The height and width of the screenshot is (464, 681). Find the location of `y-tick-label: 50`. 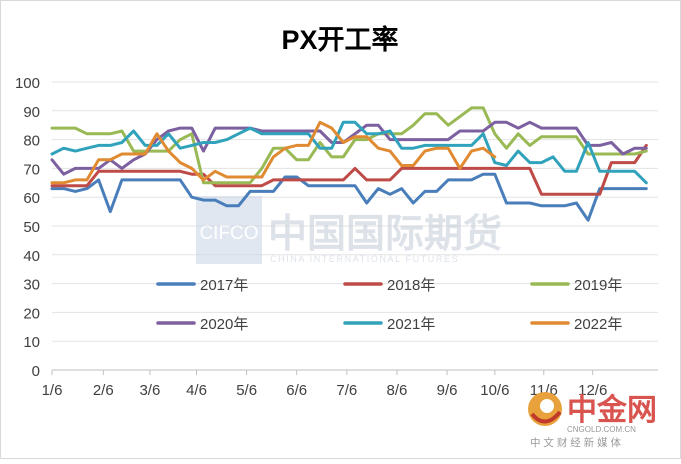

y-tick-label: 50 is located at coordinates (31, 227).